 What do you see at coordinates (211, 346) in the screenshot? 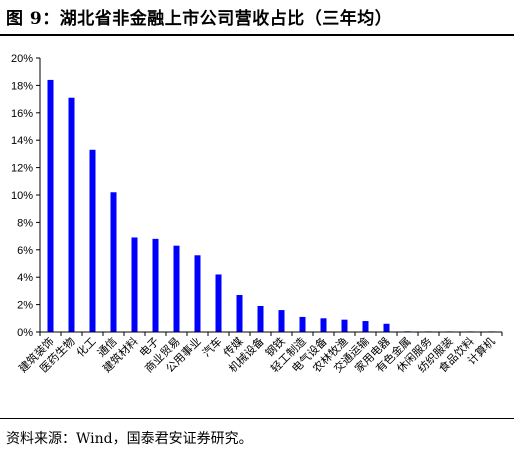
I see `x-category-label: 汽车` at bounding box center [211, 346].